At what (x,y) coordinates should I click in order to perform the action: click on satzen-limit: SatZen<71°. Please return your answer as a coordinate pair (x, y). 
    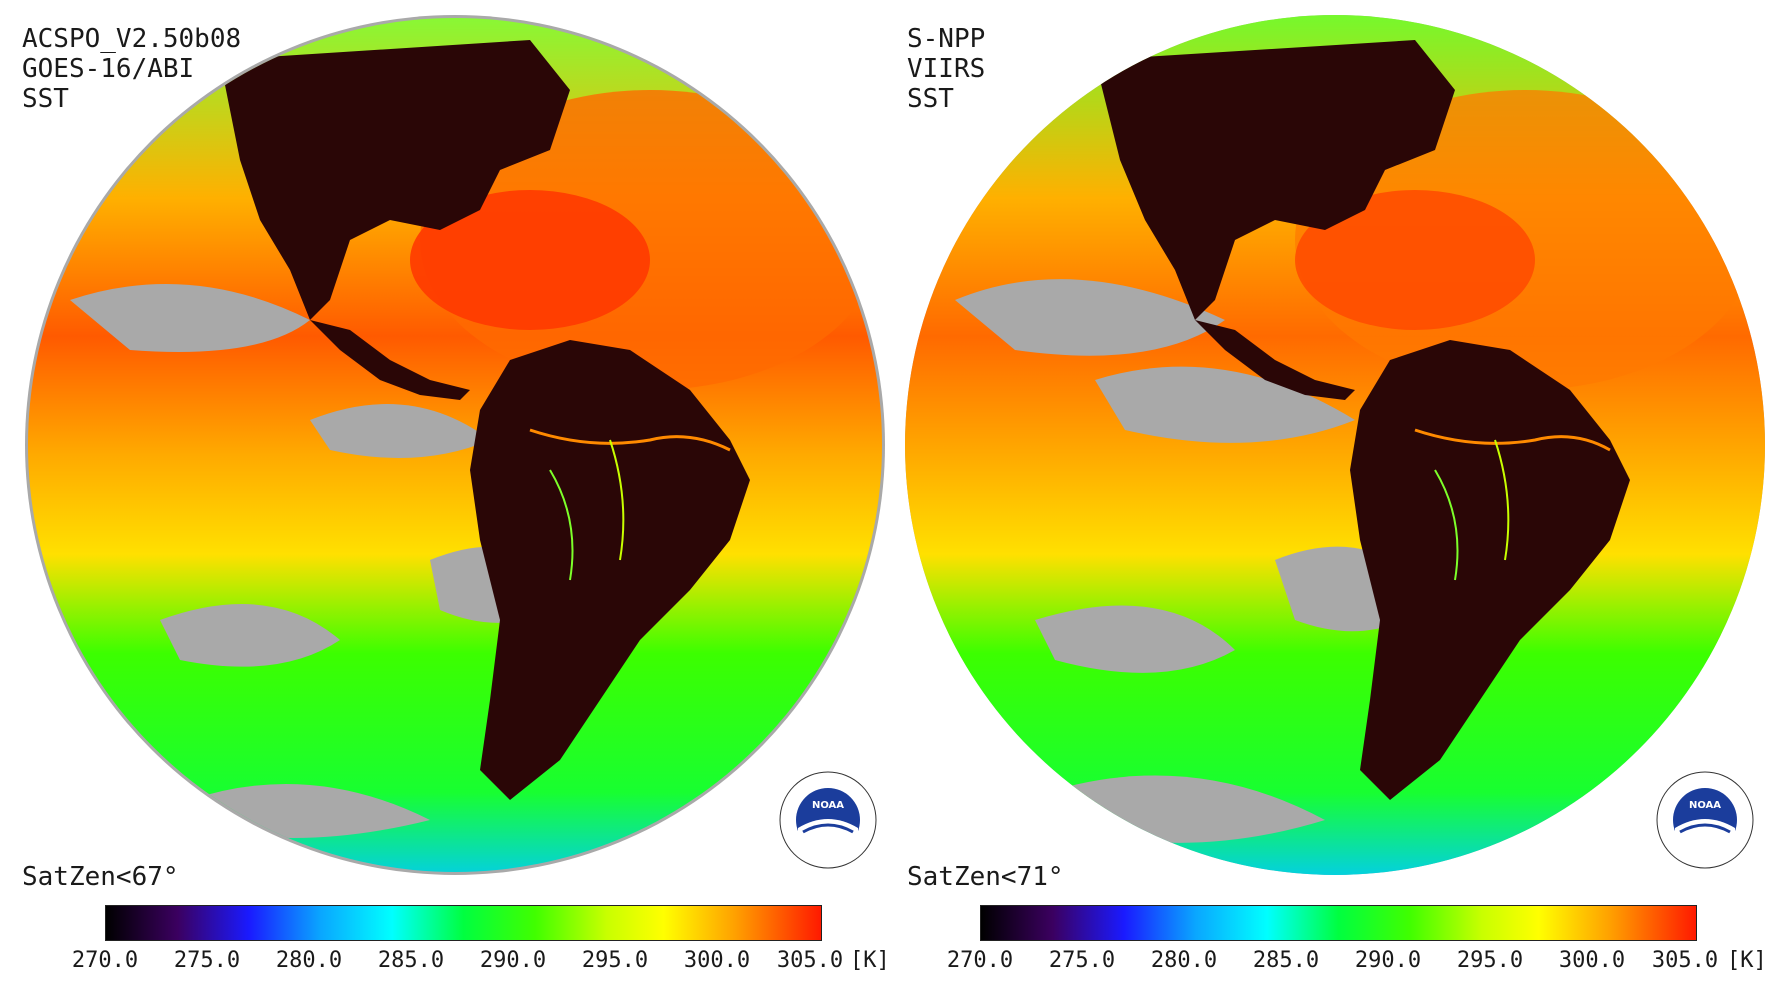
    Looking at the image, I should click on (985, 877).